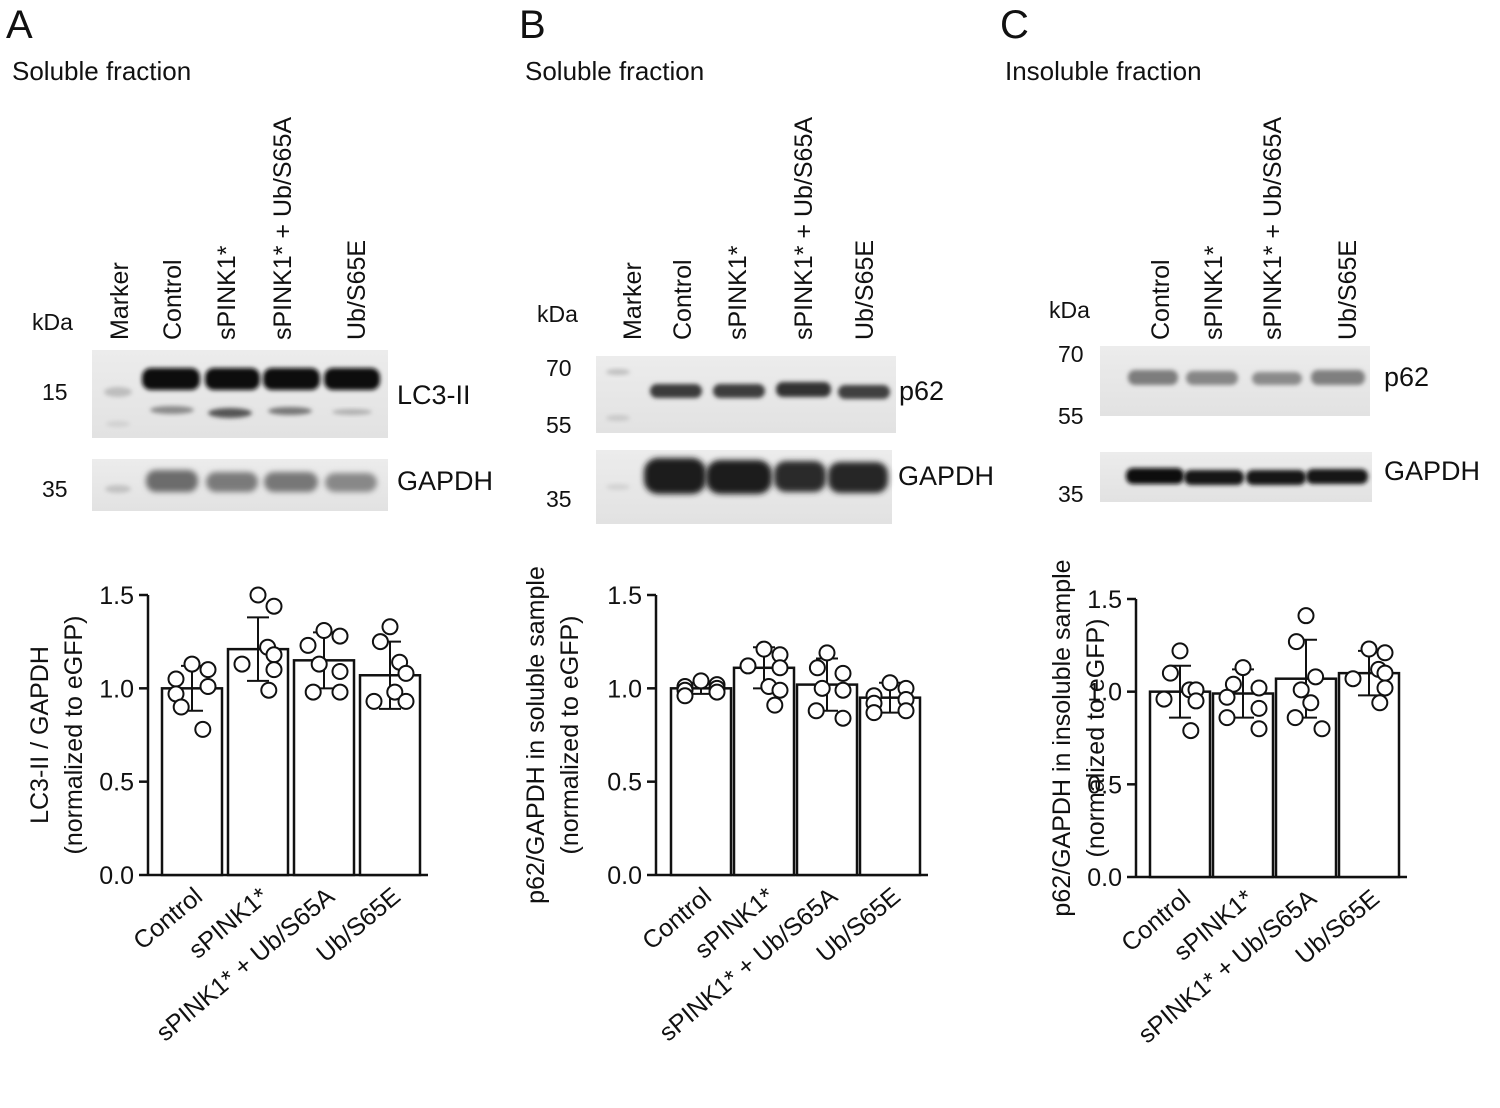 The width and height of the screenshot is (1500, 1108). Describe the element at coordinates (120, 301) in the screenshot. I see `lane-label: Marker` at that location.